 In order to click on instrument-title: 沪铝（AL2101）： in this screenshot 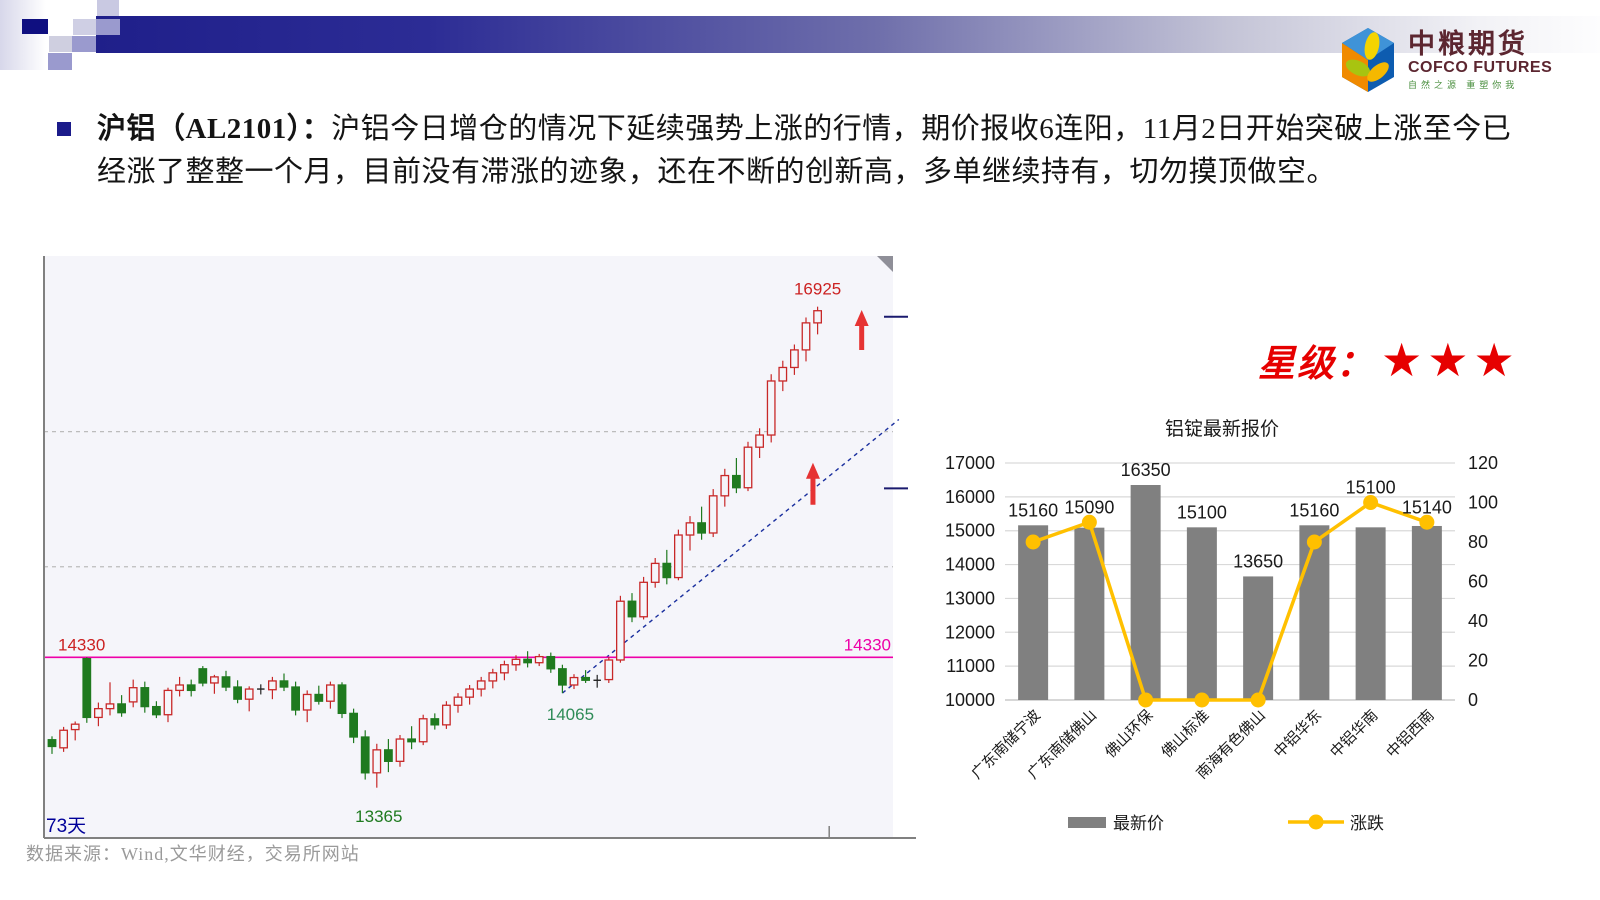, I will do `click(214, 129)`.